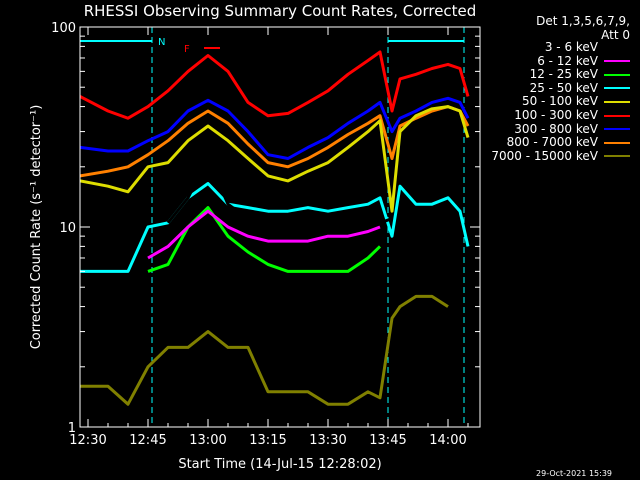 This screenshot has width=640, height=480. What do you see at coordinates (72, 428) in the screenshot?
I see `y-tick-label-0: 1` at bounding box center [72, 428].